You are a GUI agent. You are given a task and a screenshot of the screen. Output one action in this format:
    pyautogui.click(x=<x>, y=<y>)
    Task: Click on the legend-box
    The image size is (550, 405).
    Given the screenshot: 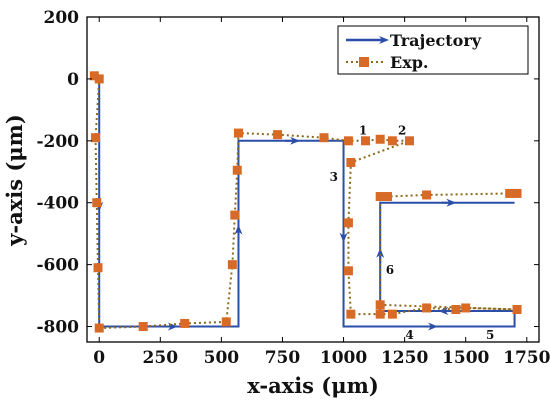 What is the action you would take?
    pyautogui.click(x=433, y=50)
    